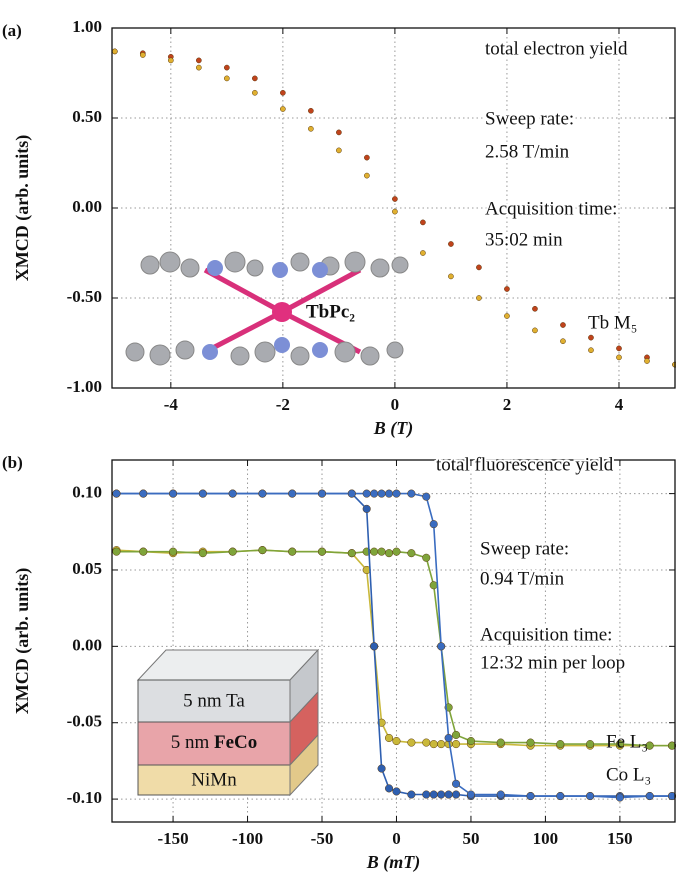  What do you see at coordinates (87, 206) in the screenshot?
I see `y-tick-label: 0.00` at bounding box center [87, 206].